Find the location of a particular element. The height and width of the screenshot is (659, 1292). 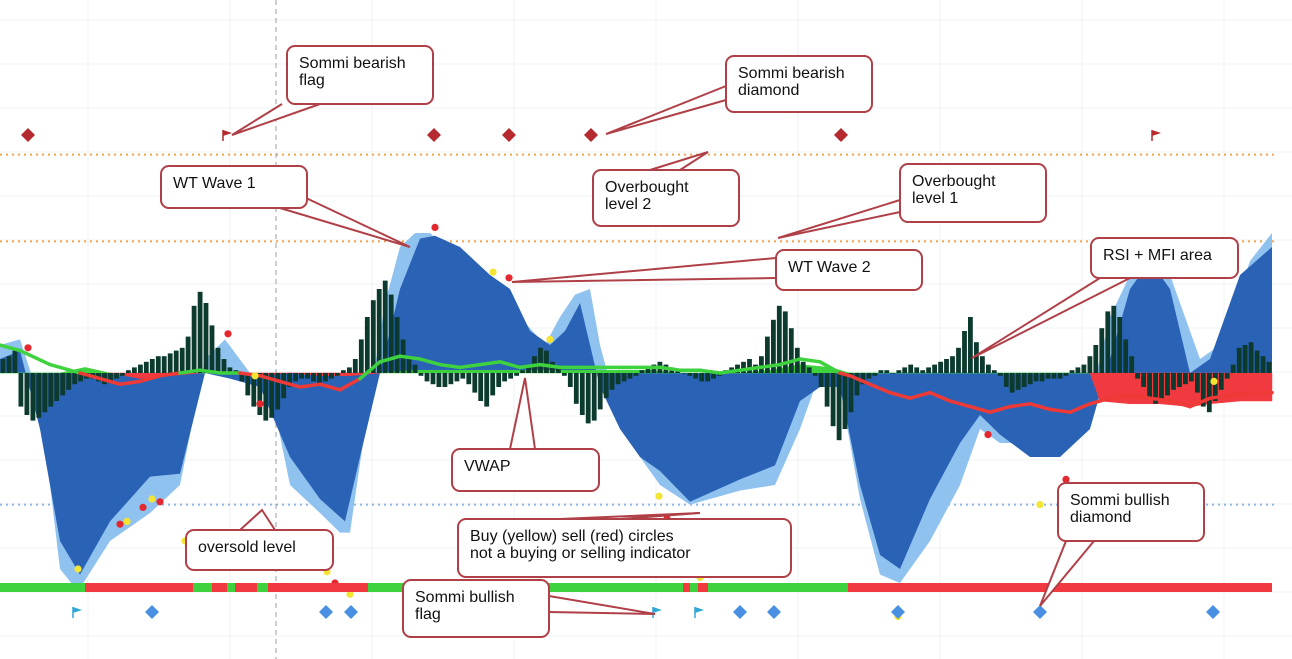

callout-line: Overbought is located at coordinates (954, 181).